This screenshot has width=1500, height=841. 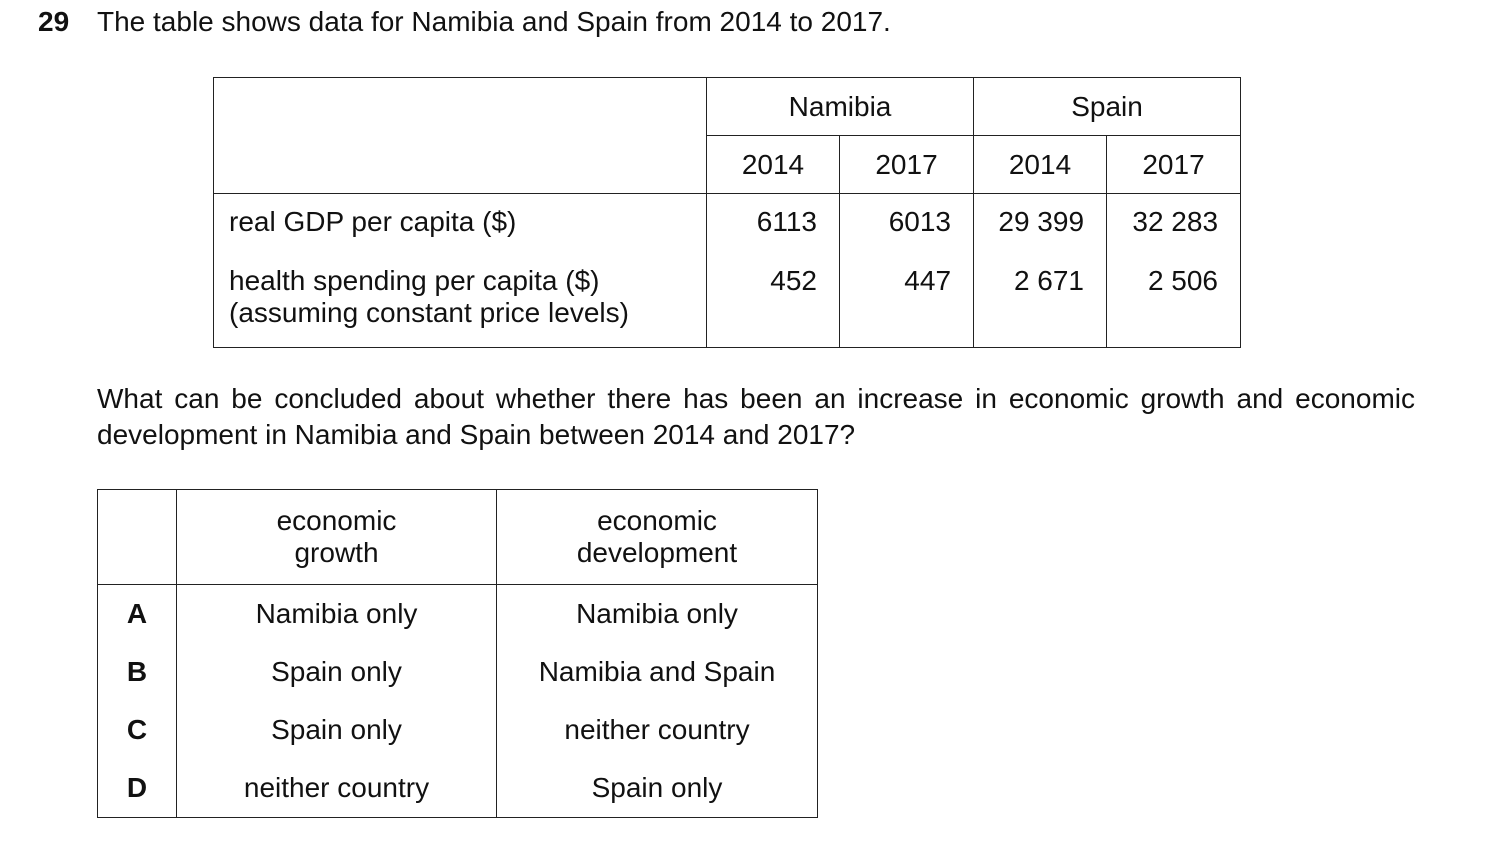 What do you see at coordinates (657, 552) in the screenshot?
I see `header-line: development` at bounding box center [657, 552].